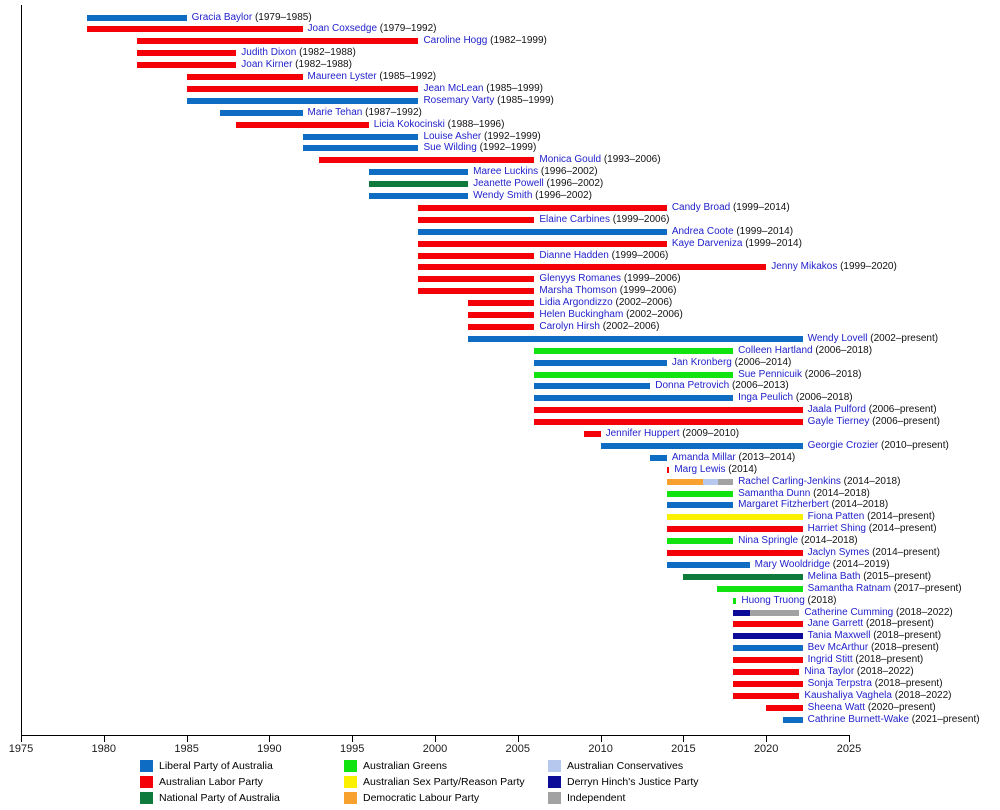 Image resolution: width=1000 pixels, height=810 pixels. Describe the element at coordinates (839, 683) in the screenshot. I see `member-name: Sonja Terpstra` at that location.